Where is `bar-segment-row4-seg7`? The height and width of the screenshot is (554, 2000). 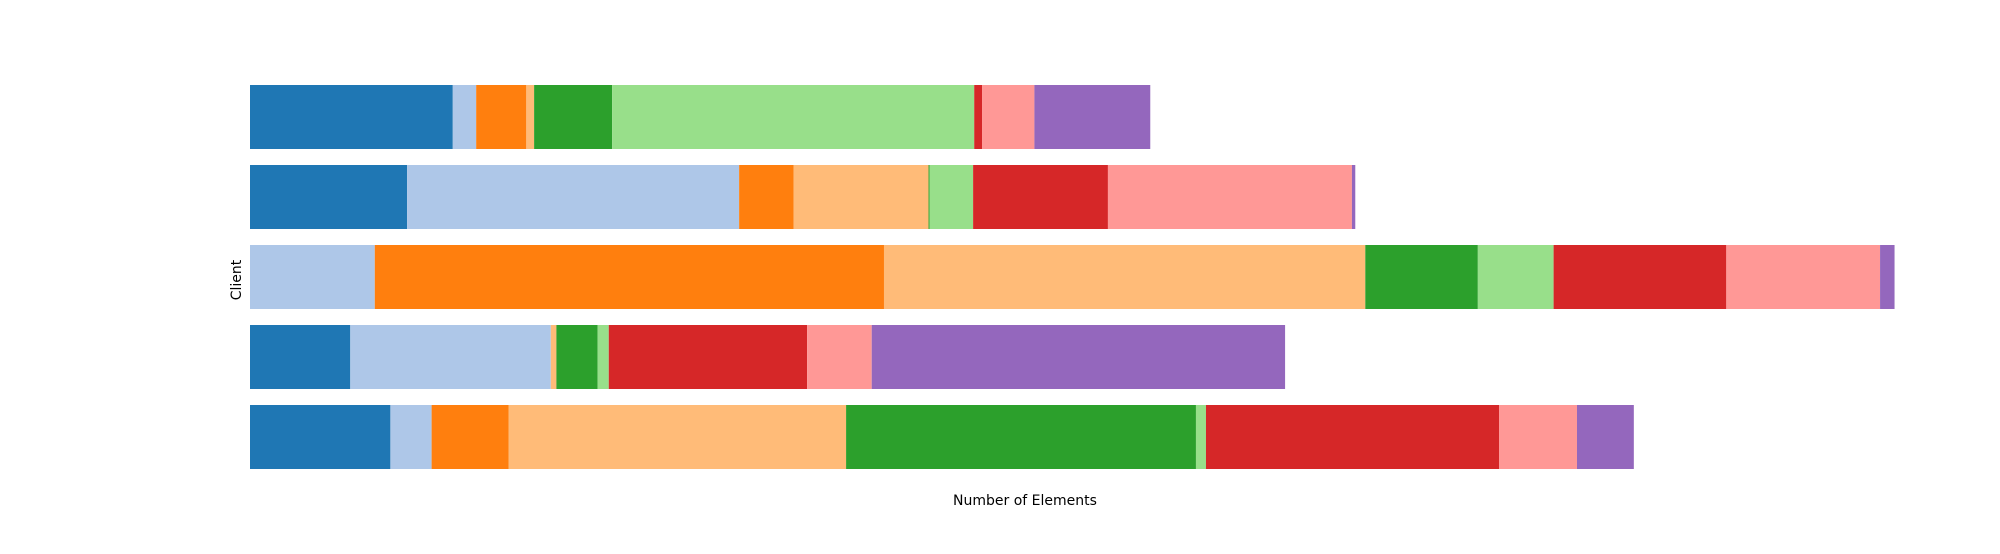
bar-segment-row4-seg7 is located at coordinates (1538, 437).